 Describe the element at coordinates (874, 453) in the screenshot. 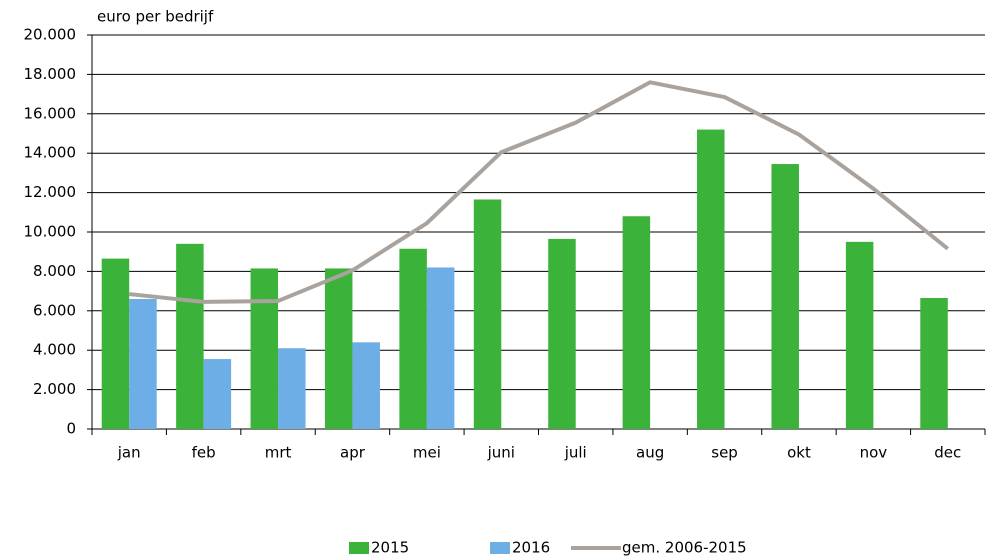

I see `x-tick-label: nov` at that location.